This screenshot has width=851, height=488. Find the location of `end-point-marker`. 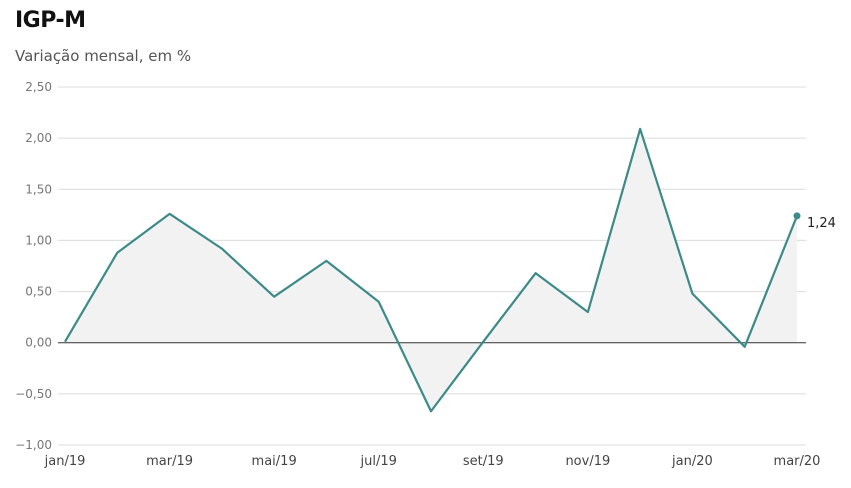

end-point-marker is located at coordinates (797, 215).